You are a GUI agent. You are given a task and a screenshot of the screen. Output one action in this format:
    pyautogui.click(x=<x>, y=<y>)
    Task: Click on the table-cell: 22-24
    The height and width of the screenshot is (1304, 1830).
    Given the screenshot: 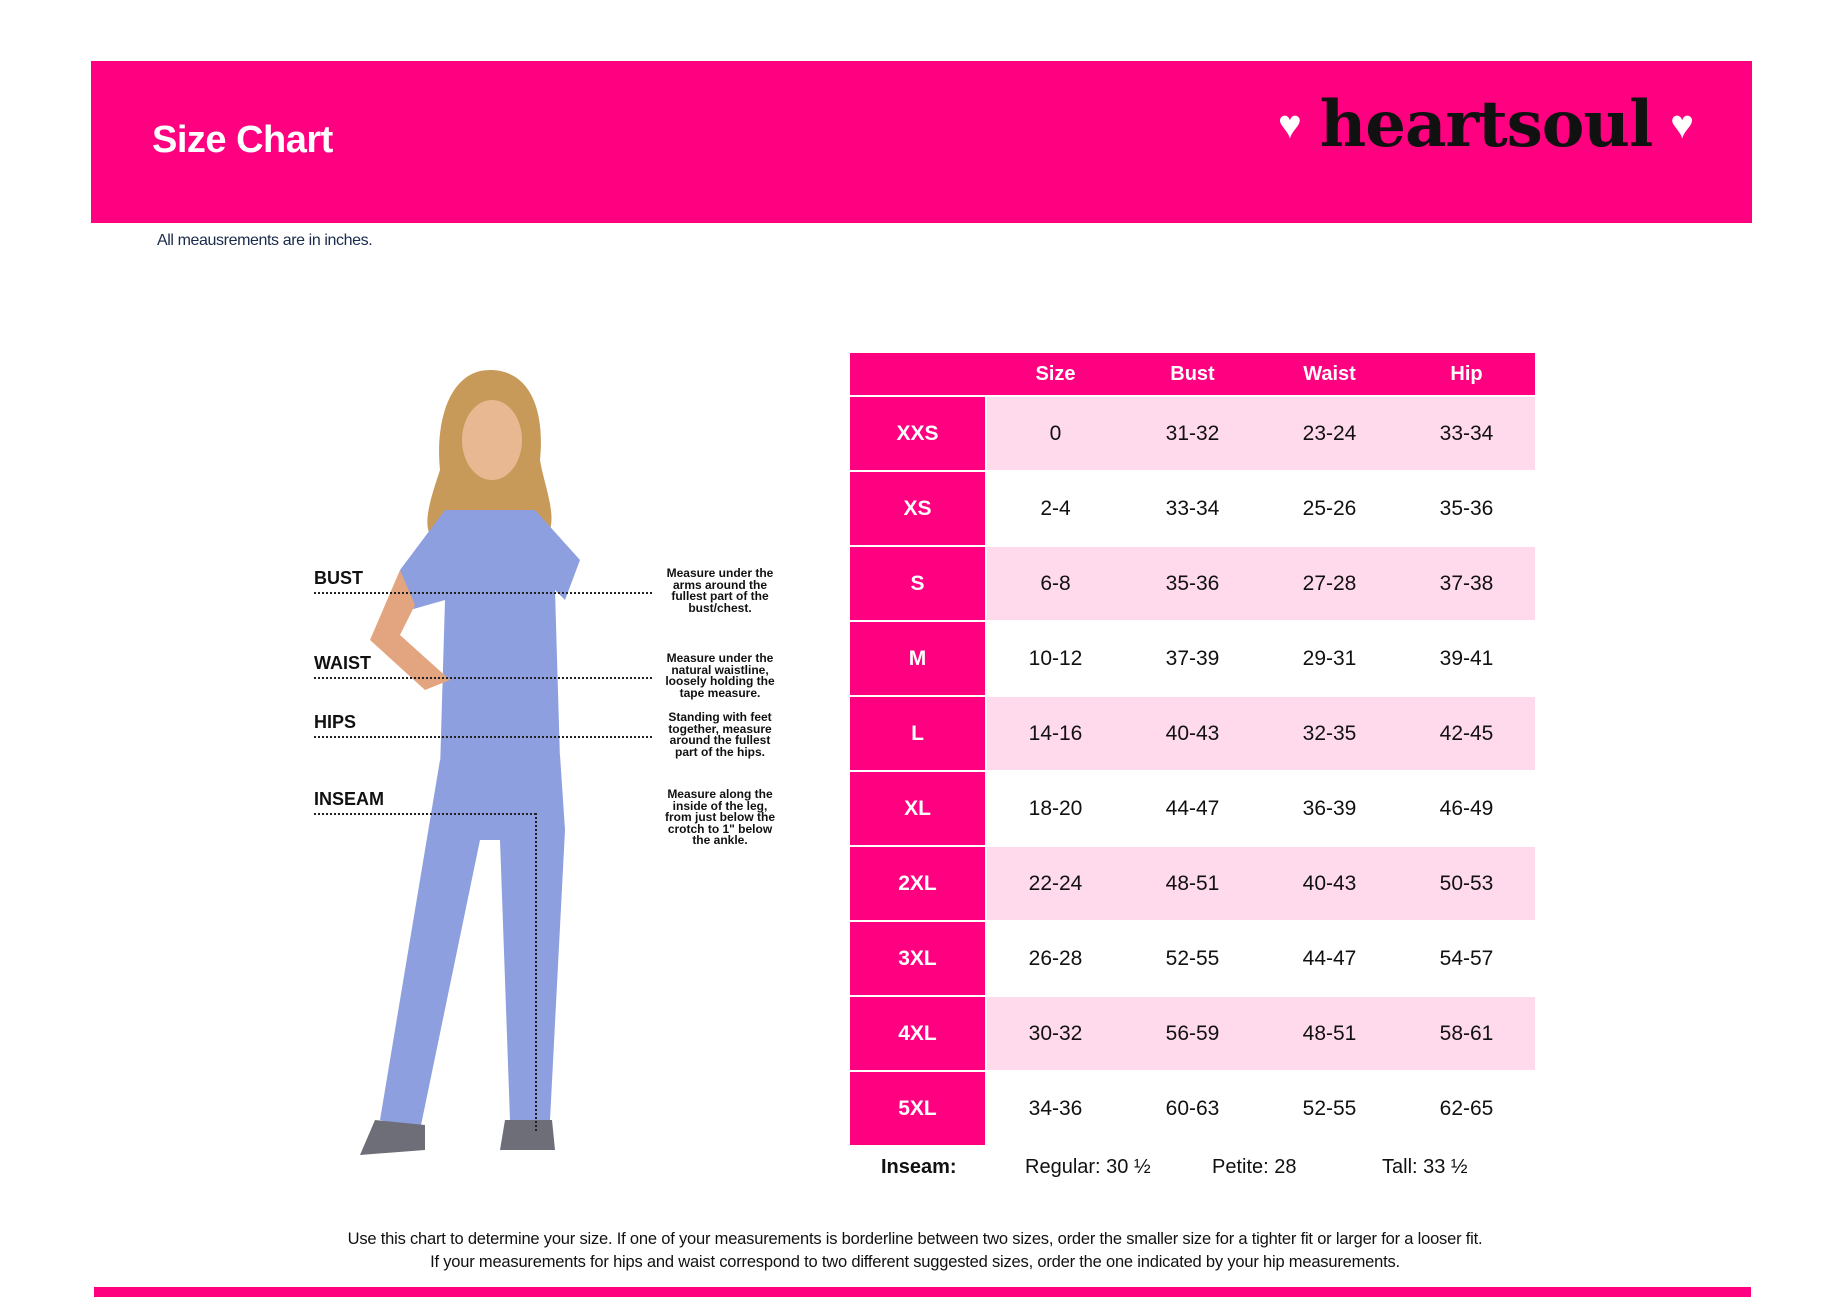 What is the action you would take?
    pyautogui.click(x=1055, y=883)
    